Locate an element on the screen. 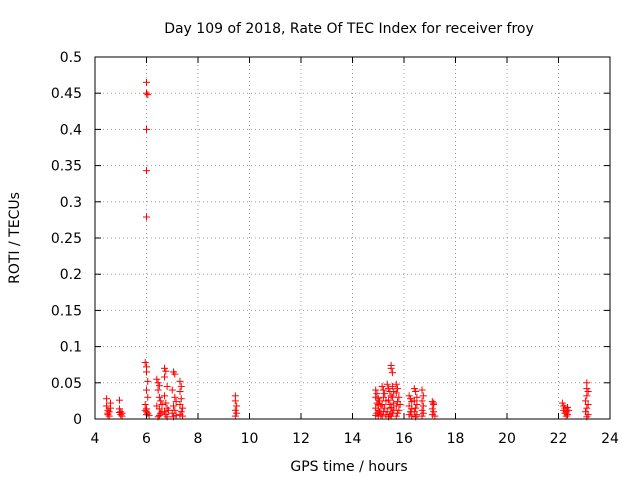  x-tick-label: 20 is located at coordinates (507, 439).